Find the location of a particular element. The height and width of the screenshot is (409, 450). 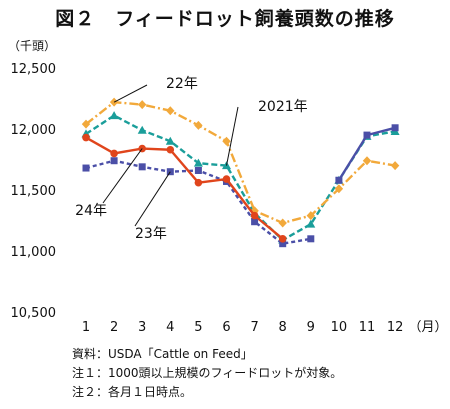

x-tick-label: 6 is located at coordinates (226, 327).